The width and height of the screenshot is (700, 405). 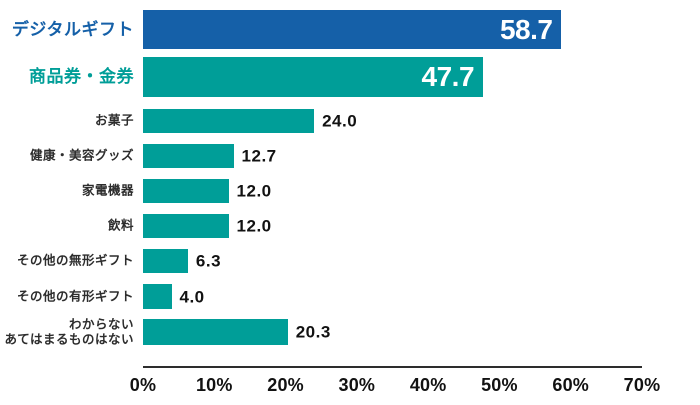 I want to click on category-label: わからない あてはまるものはない, so click(x=67, y=332).